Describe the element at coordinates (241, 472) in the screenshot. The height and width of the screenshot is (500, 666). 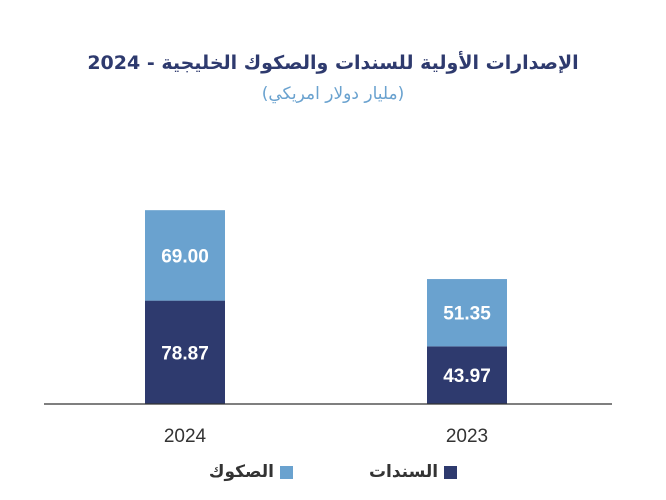
I see `legend-label-sukuk: الصكوك` at that location.